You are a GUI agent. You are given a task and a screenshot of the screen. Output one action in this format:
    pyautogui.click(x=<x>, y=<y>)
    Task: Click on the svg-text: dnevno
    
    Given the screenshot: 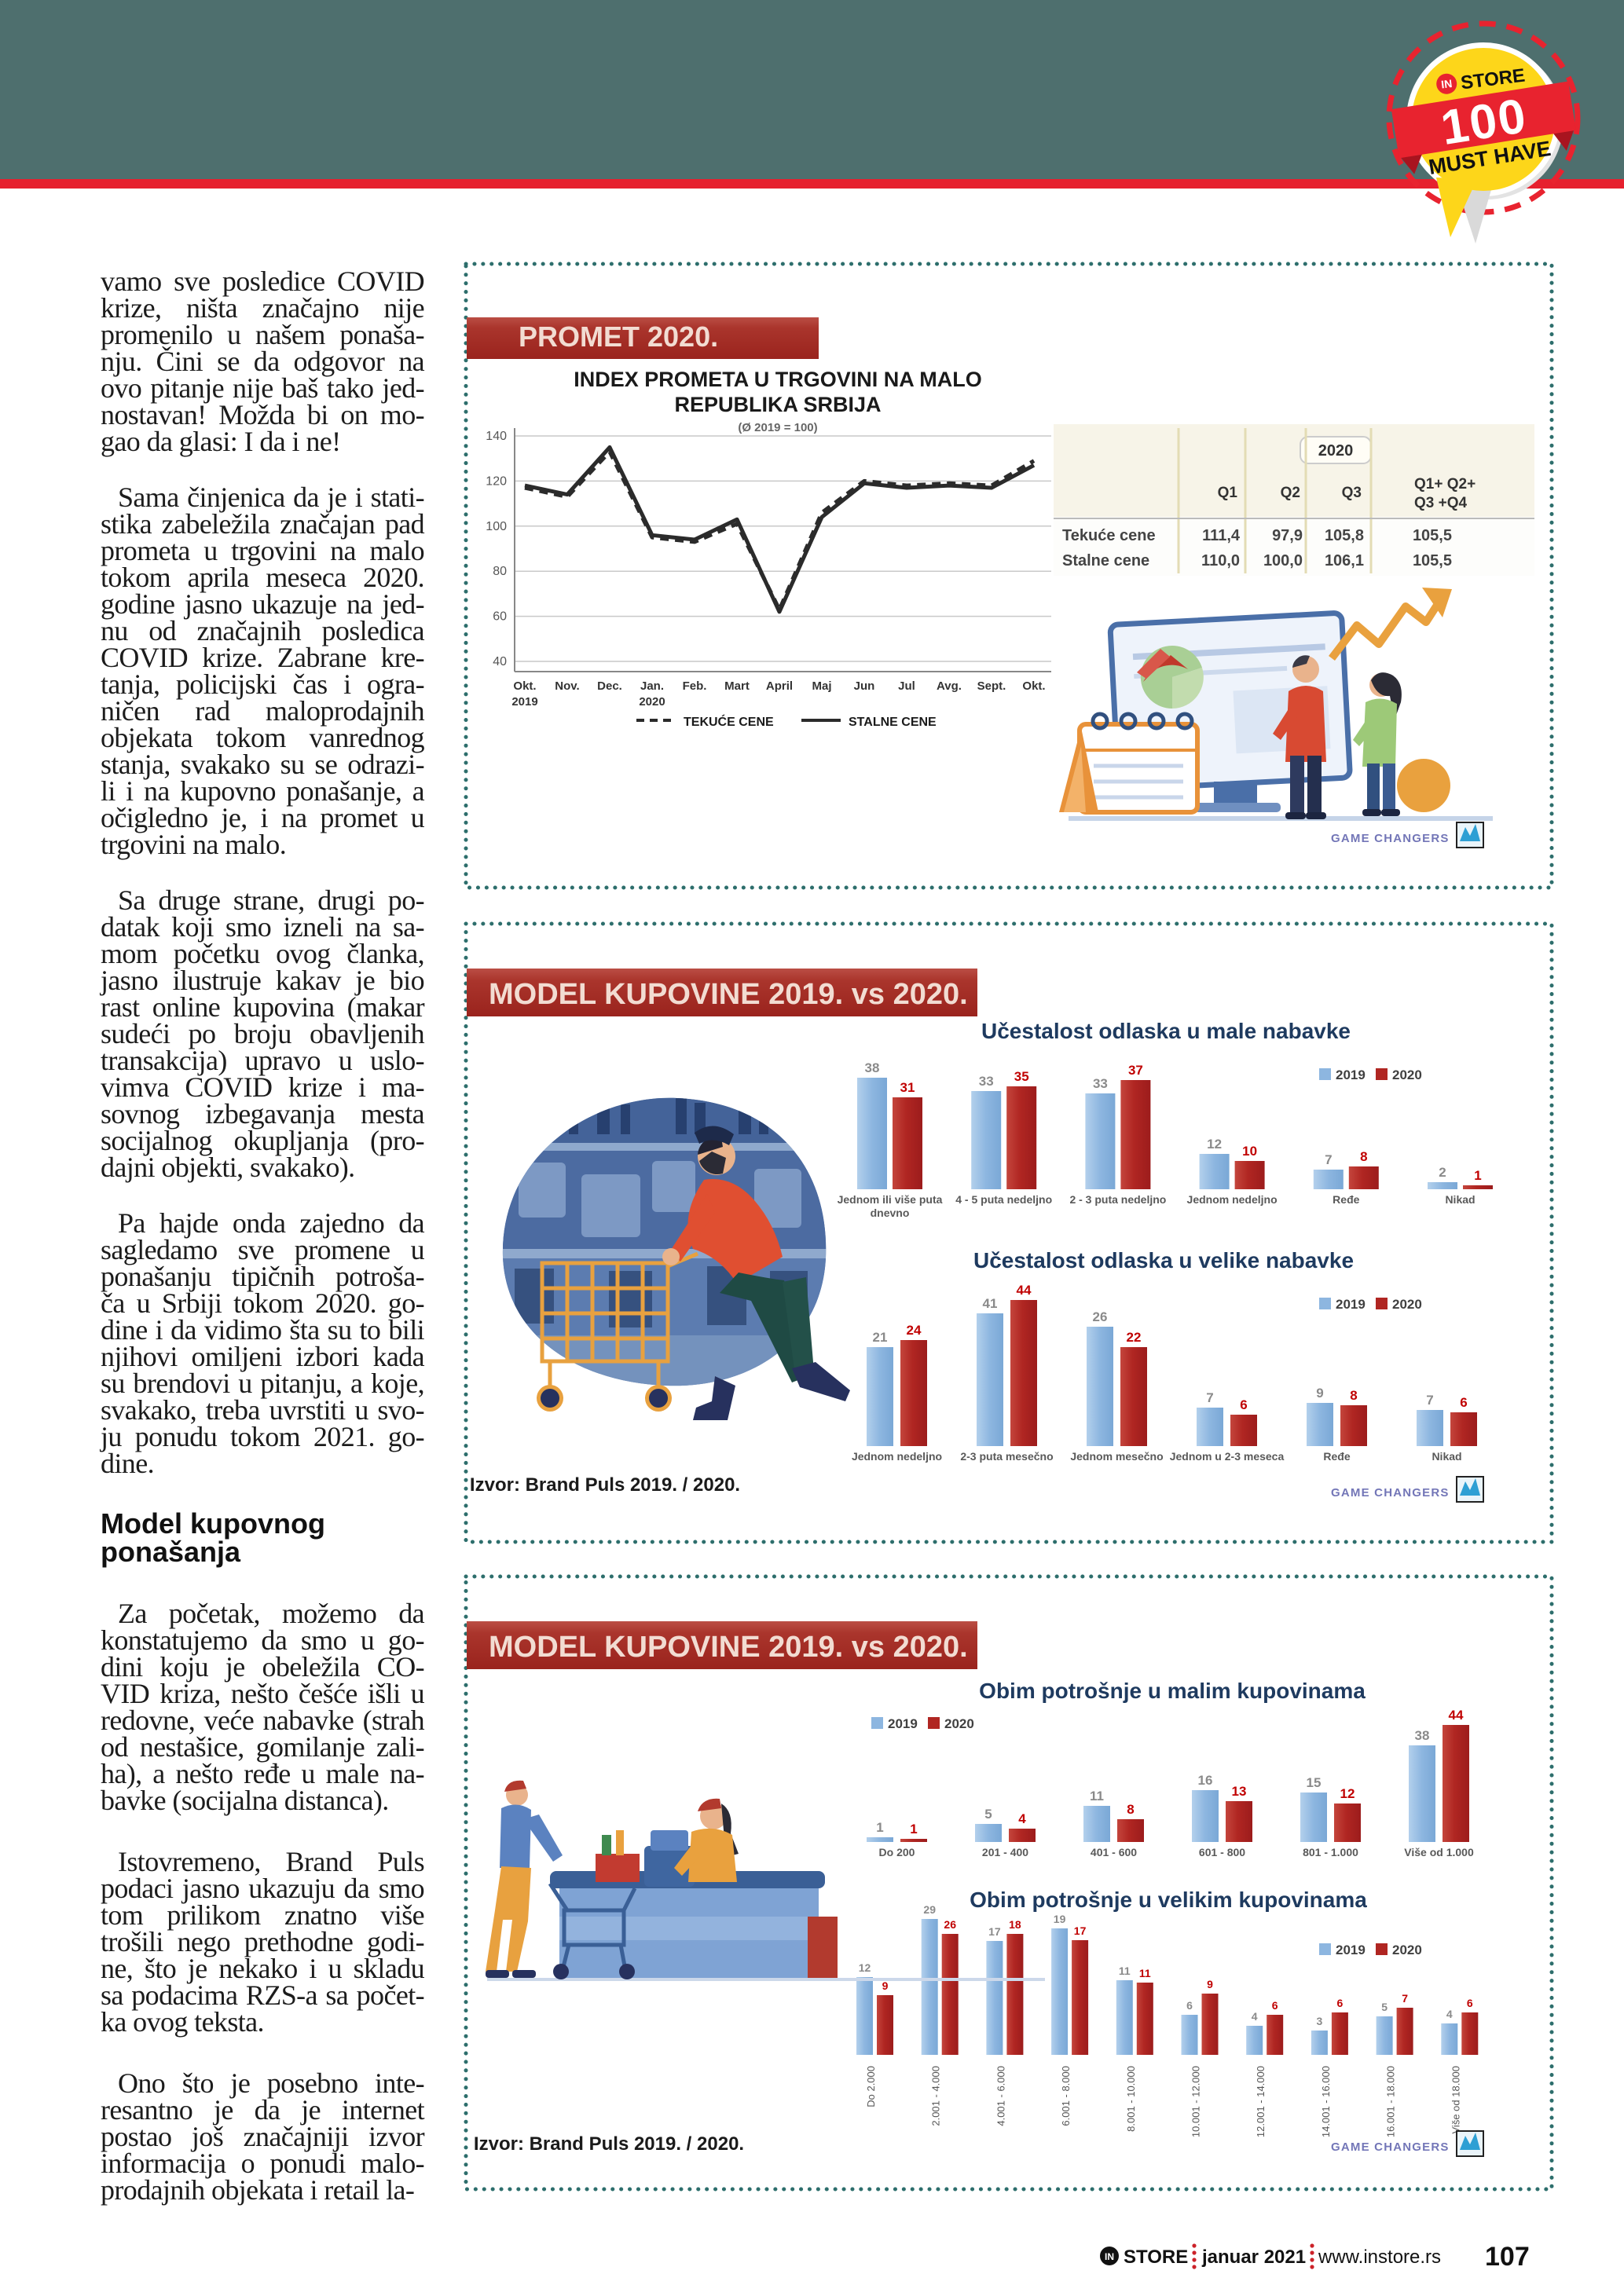 What is the action you would take?
    pyautogui.click(x=890, y=1213)
    